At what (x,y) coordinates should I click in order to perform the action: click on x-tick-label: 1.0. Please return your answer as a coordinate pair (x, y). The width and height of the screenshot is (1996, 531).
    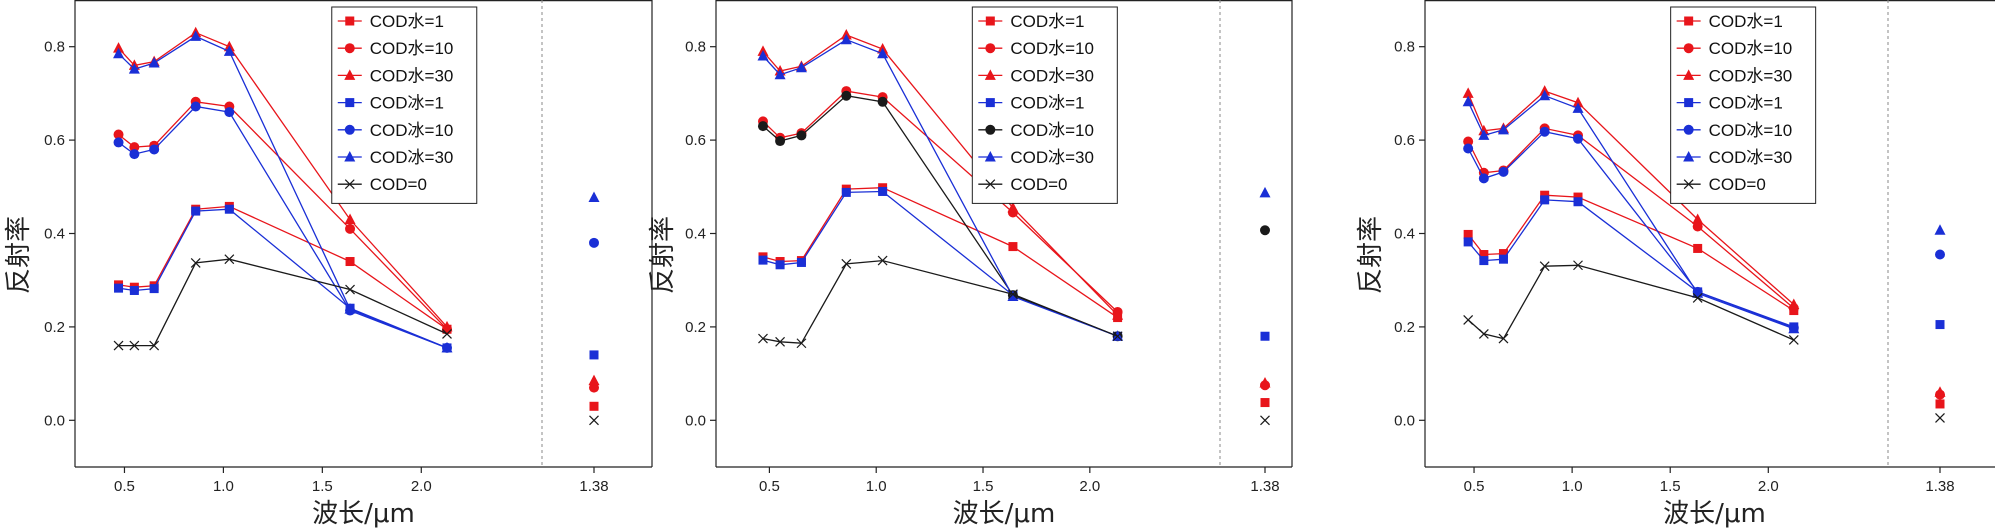
    Looking at the image, I should click on (223, 486).